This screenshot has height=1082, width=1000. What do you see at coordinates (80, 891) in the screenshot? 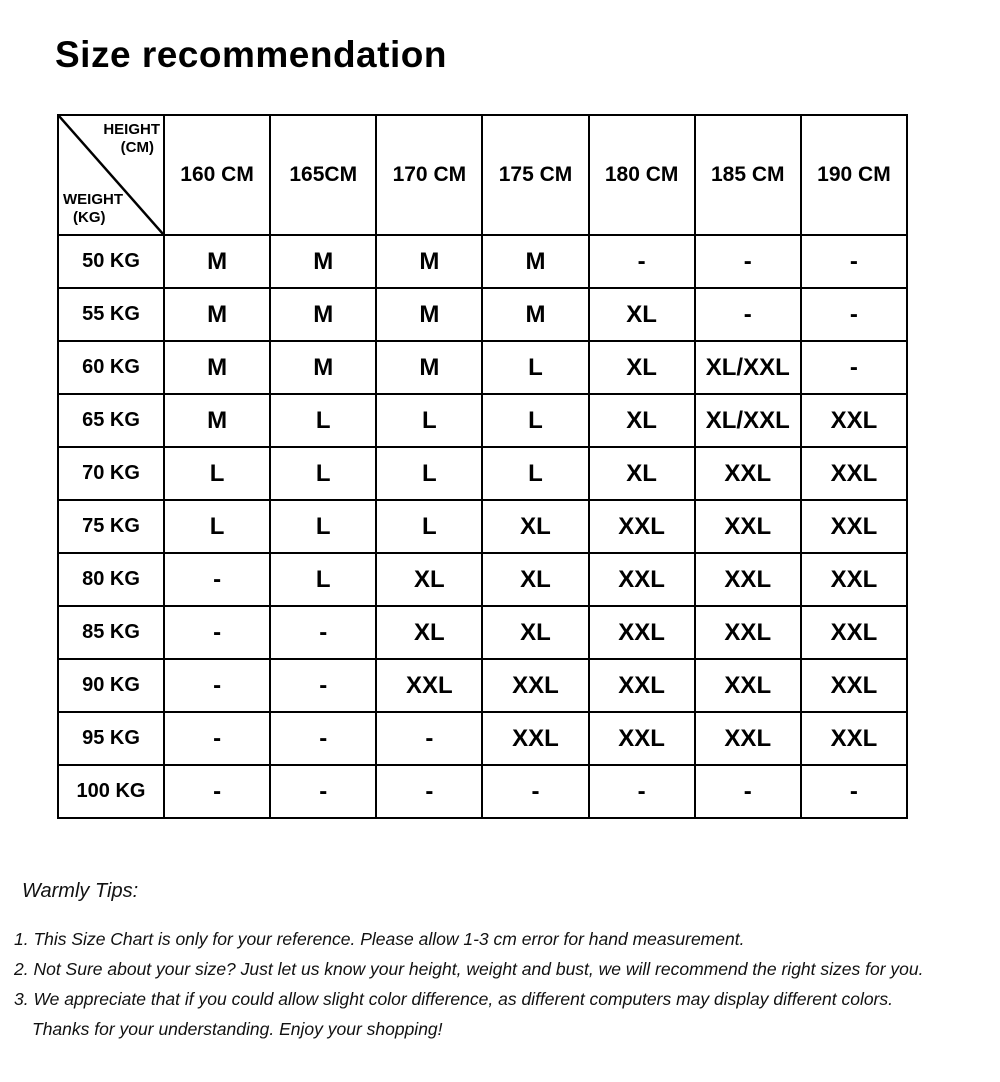
I see `tips-heading: Warmly Tips:` at bounding box center [80, 891].